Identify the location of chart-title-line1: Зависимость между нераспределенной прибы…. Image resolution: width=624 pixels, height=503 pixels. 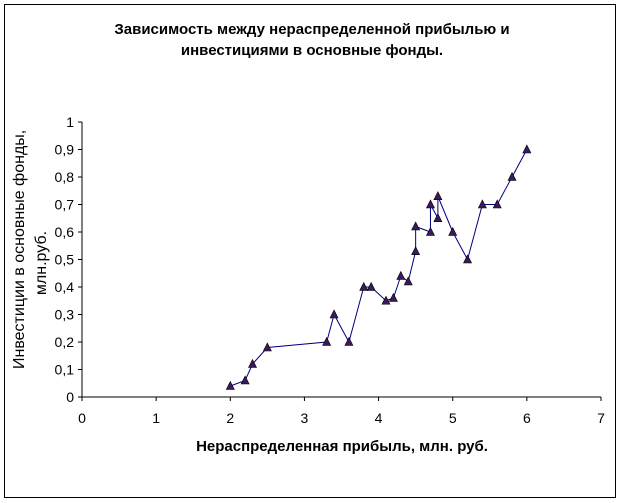
(312, 29).